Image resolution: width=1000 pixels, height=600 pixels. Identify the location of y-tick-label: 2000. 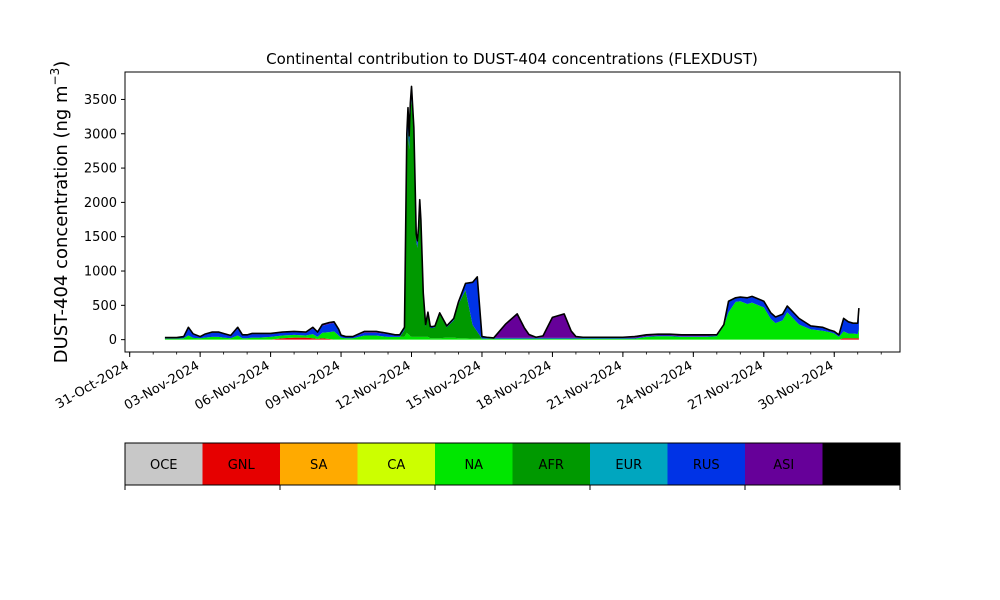
(100, 203).